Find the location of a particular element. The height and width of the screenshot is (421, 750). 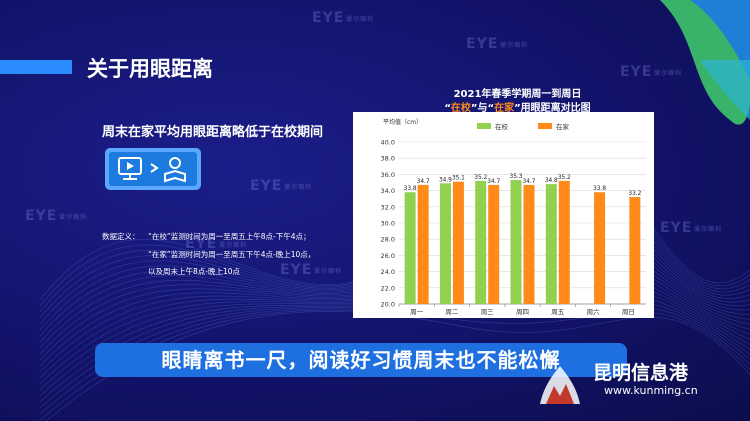

chart-title-part: ”用眼距离对比图 is located at coordinates (552, 108).